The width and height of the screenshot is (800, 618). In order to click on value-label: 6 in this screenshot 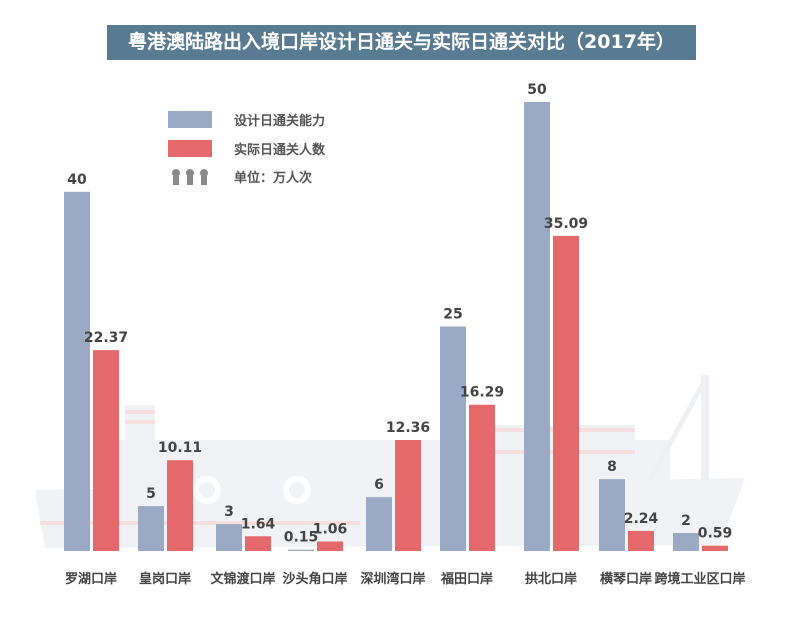, I will do `click(379, 485)`.